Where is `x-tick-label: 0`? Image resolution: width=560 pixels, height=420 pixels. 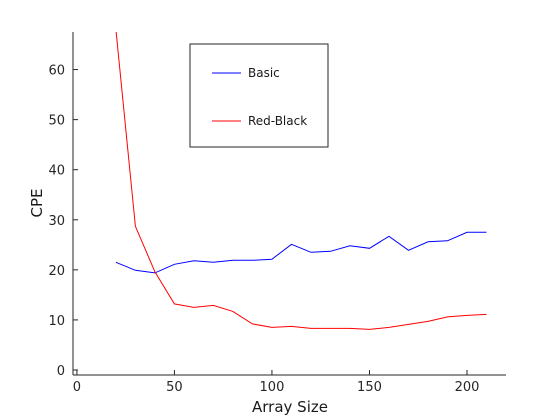 x-tick-label: 0 is located at coordinates (77, 387).